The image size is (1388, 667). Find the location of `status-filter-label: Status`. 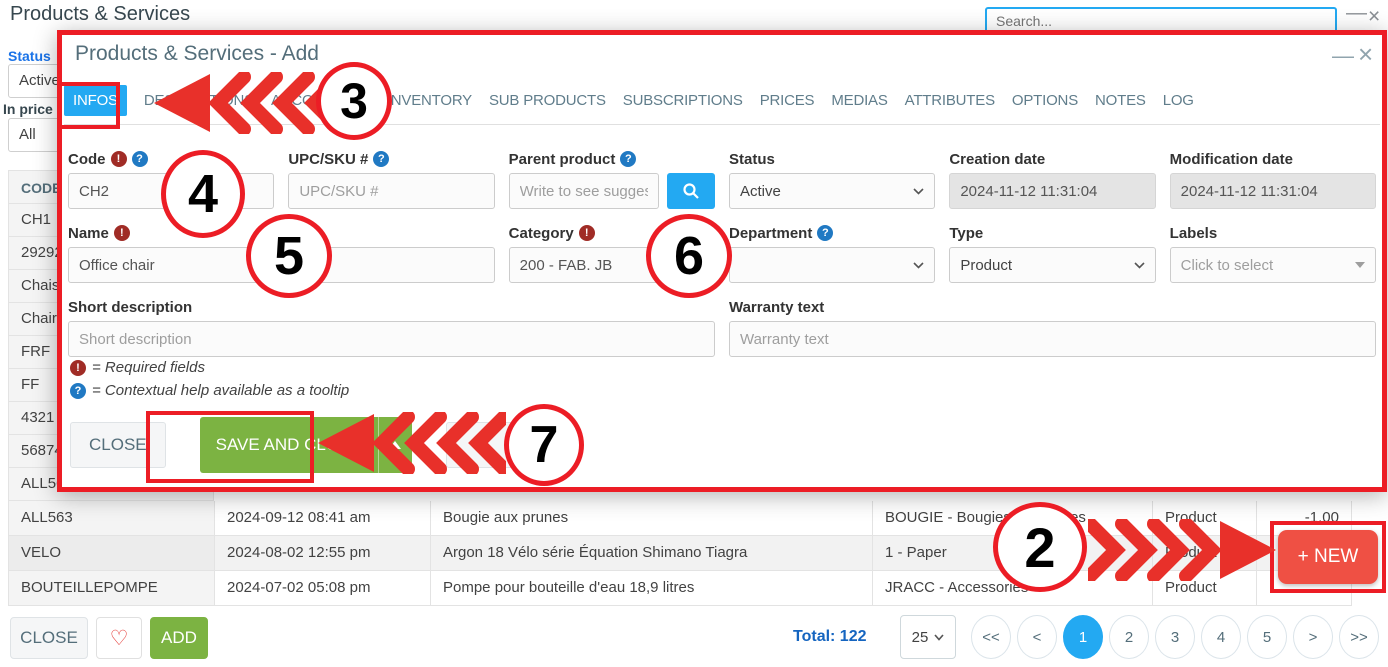

status-filter-label: Status is located at coordinates (29, 56).